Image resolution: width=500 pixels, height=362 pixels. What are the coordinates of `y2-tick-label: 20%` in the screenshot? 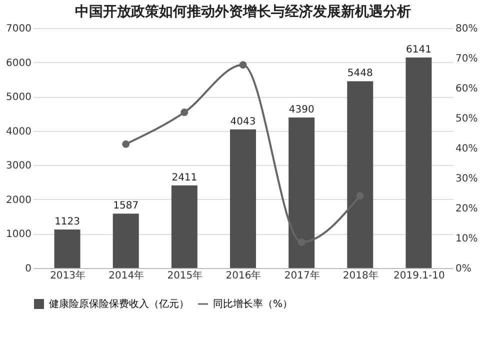 It's located at (467, 209).